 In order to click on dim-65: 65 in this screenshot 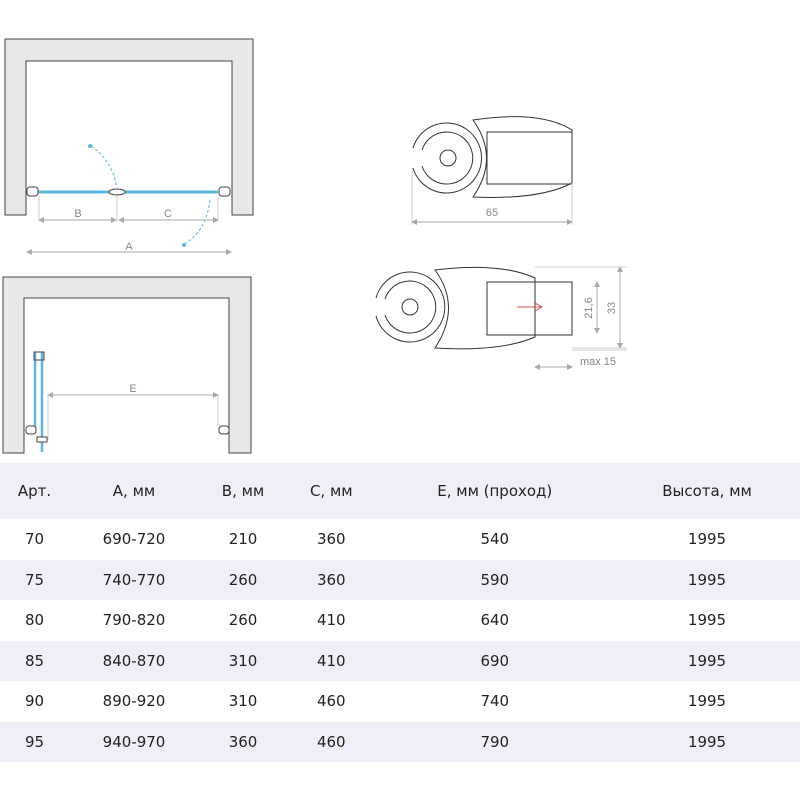, I will do `click(492, 213)`.